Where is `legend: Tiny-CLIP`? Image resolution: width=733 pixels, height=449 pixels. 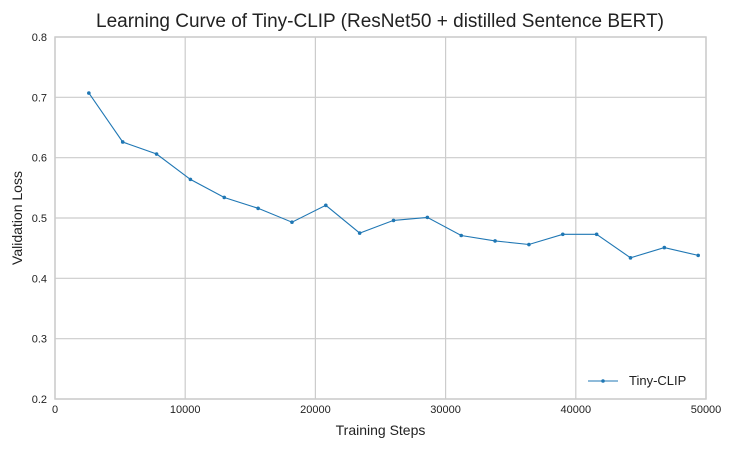 legend: Tiny-CLIP is located at coordinates (637, 380).